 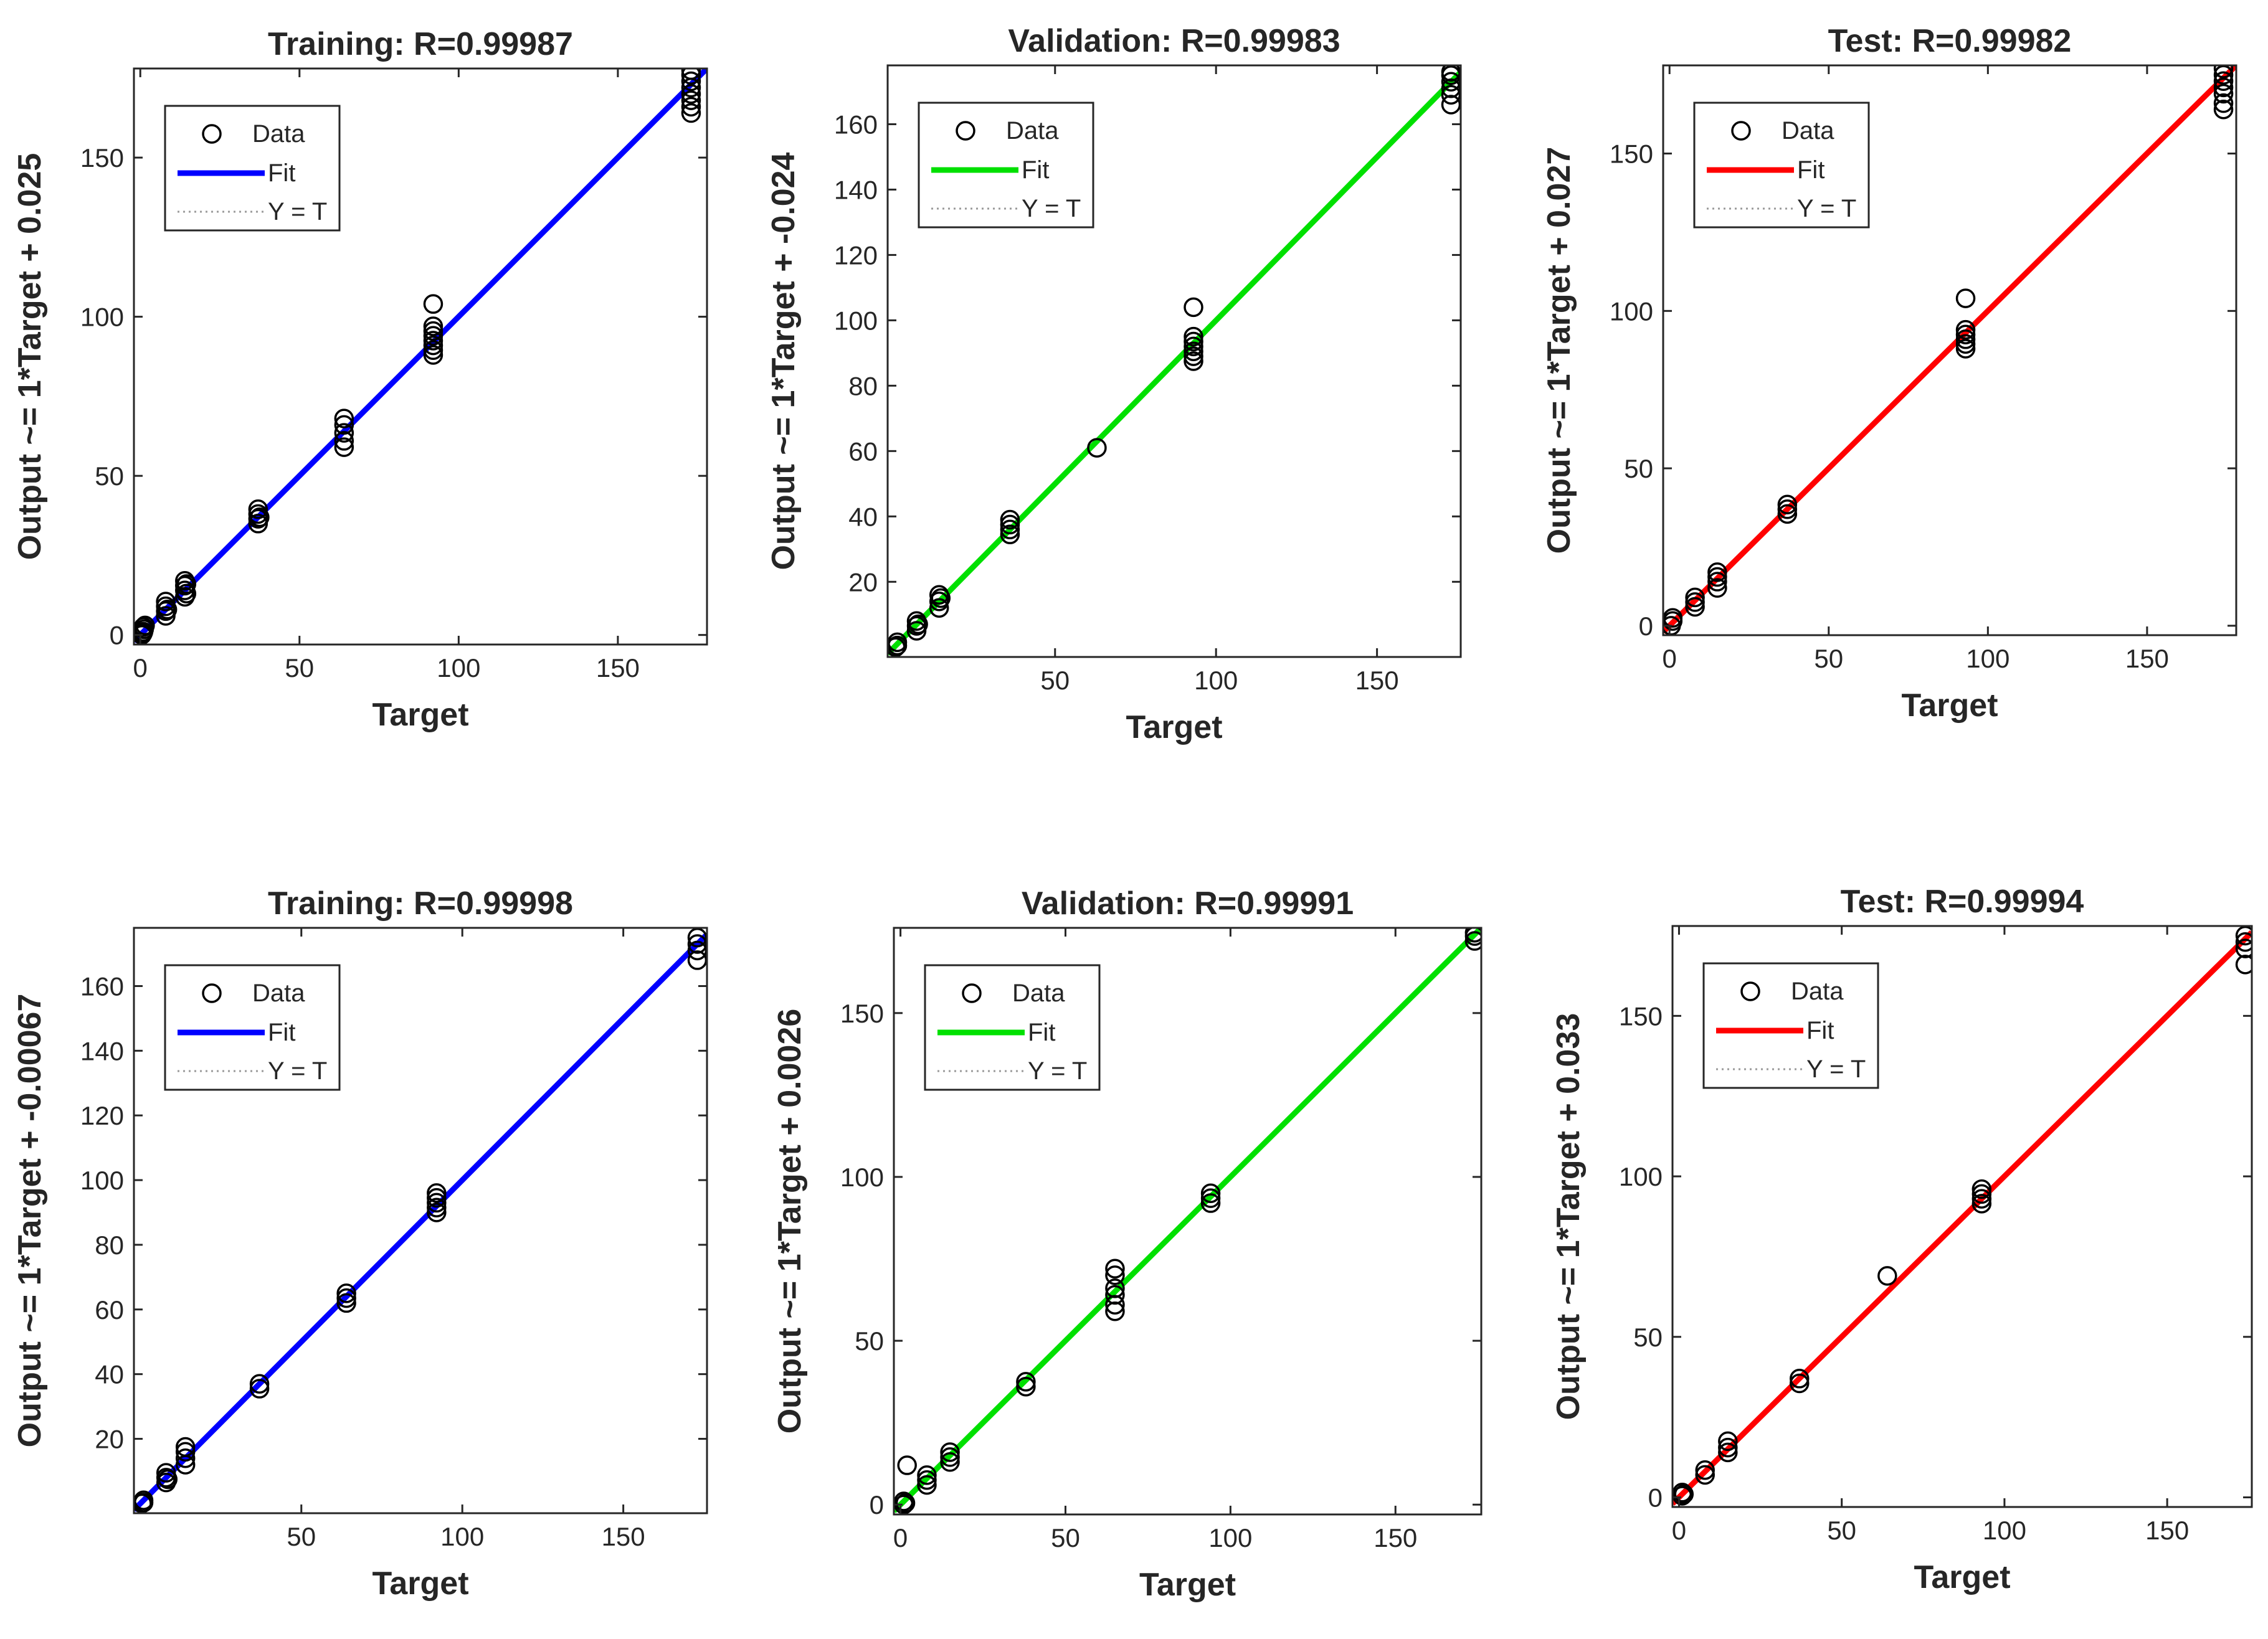 I want to click on plot5-y-tick-label: 50, so click(x=869, y=1341).